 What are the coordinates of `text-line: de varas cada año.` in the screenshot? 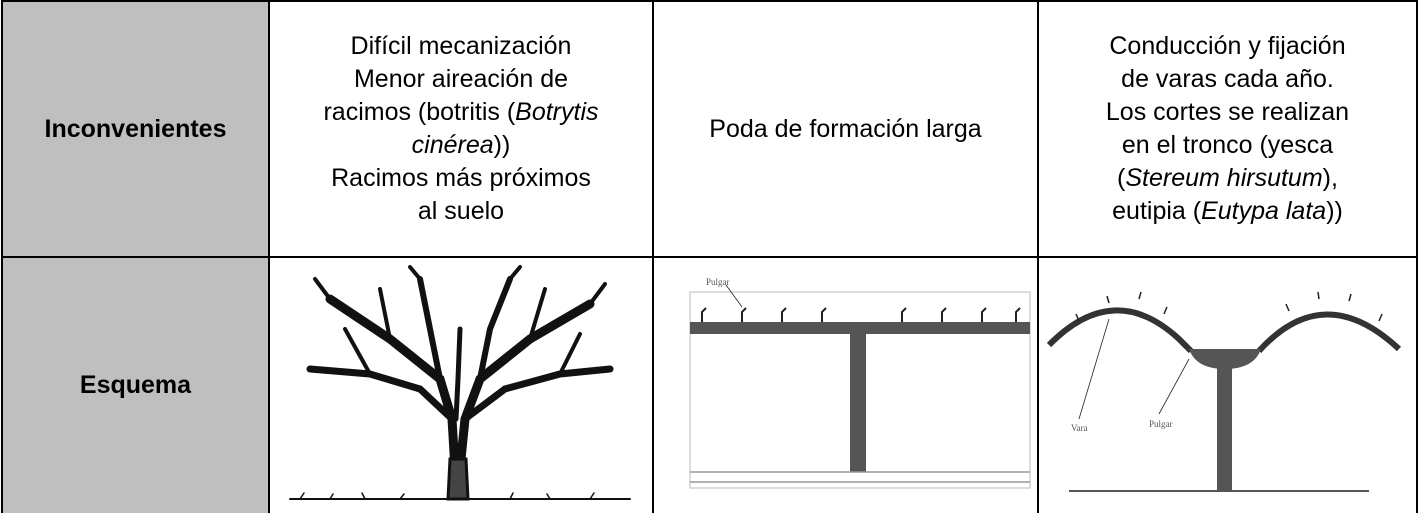 It's located at (1227, 79).